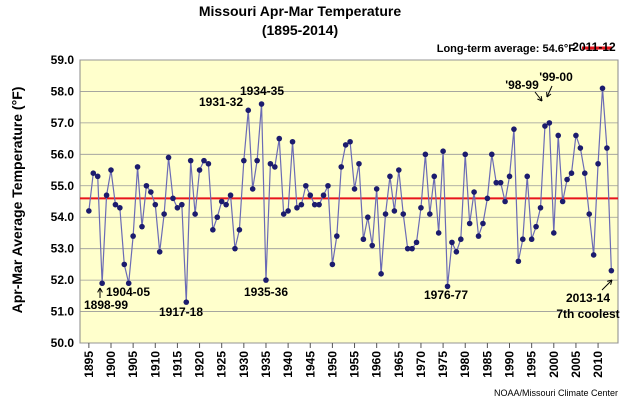 This screenshot has width=628, height=402. I want to click on x-tick-label: 1910, so click(155, 364).